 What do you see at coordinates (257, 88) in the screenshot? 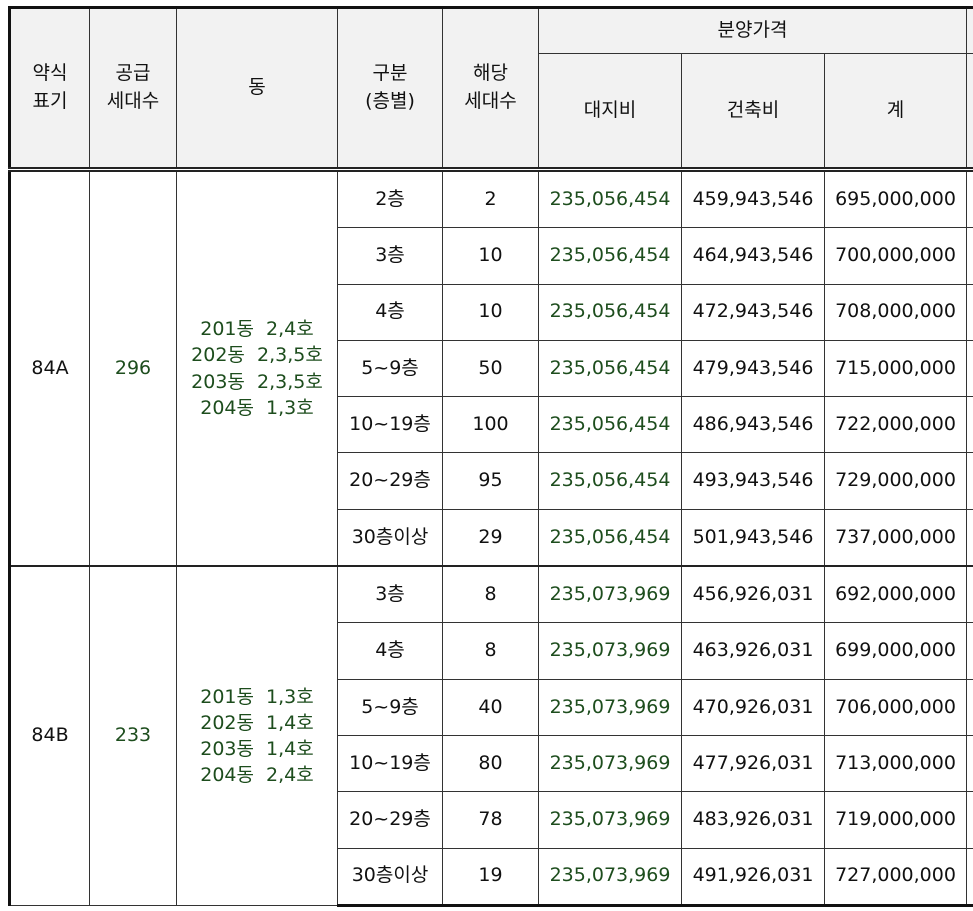
I see `header-building: 동` at bounding box center [257, 88].